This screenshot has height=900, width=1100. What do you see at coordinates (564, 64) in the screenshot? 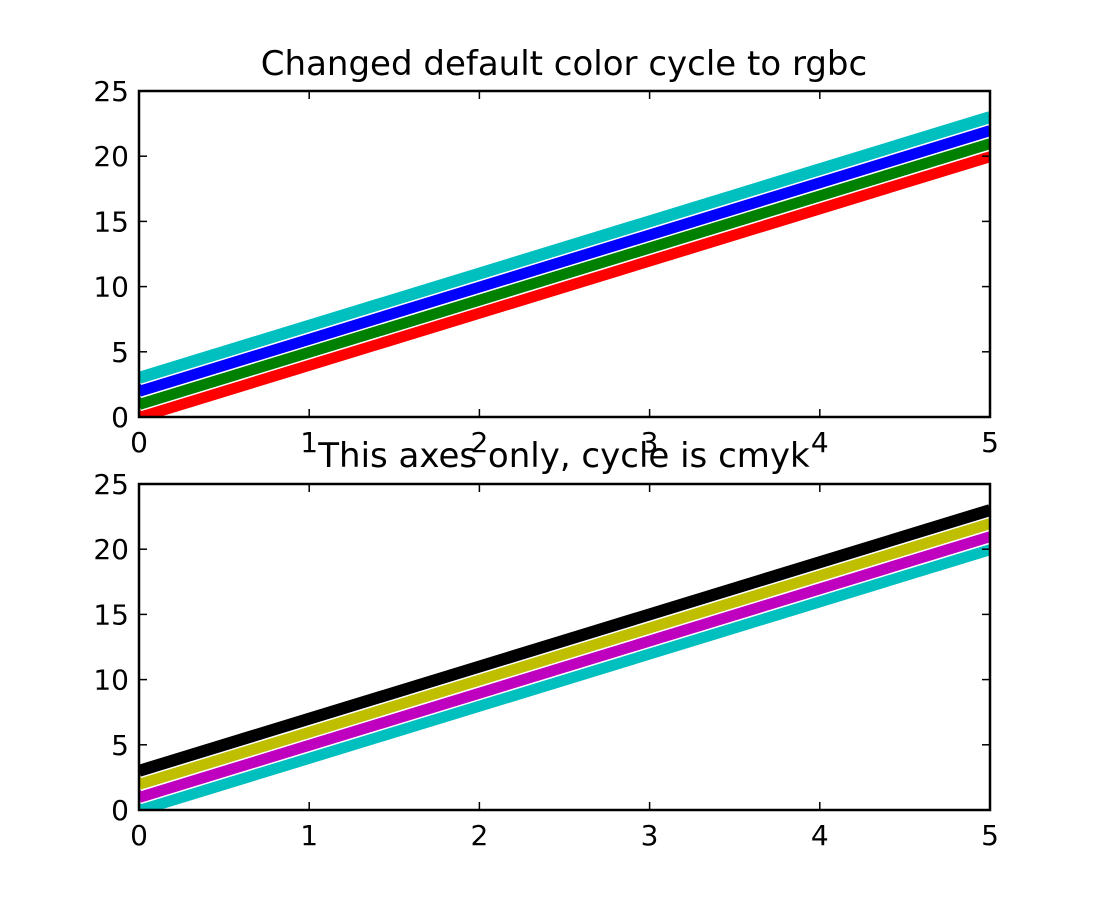
I see `chart-title: Changed default color cycle to rgbc` at bounding box center [564, 64].